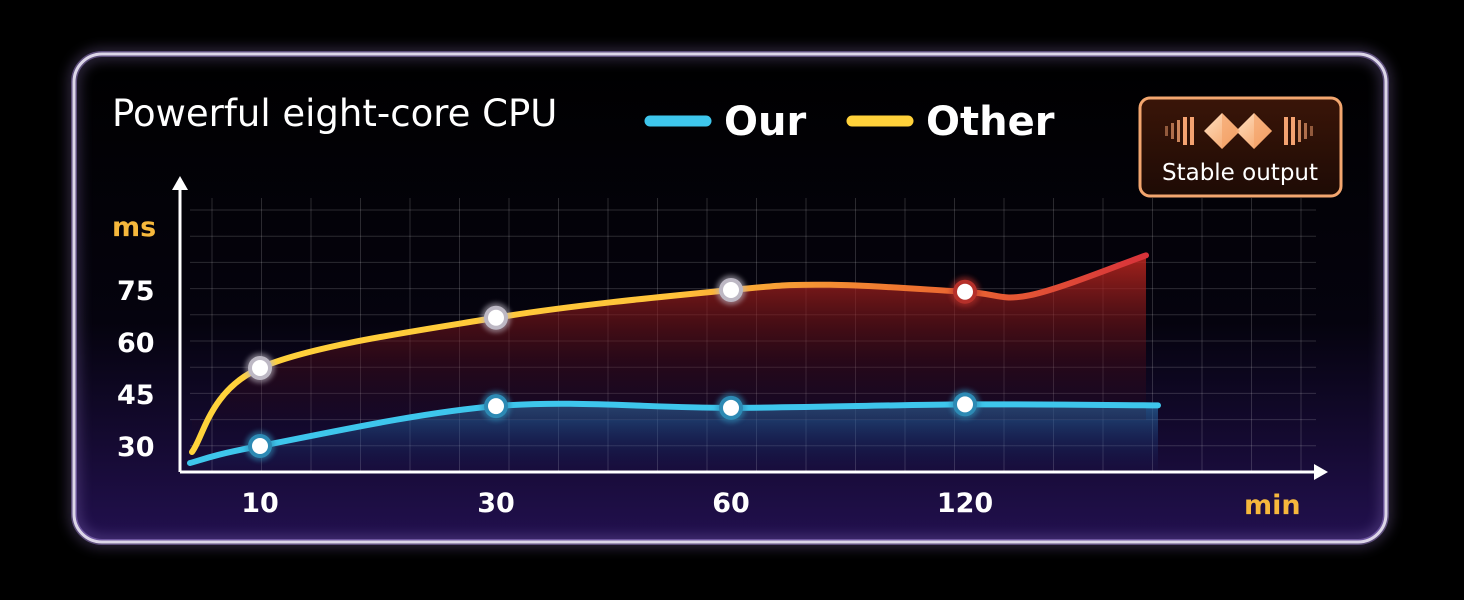 The image size is (1464, 600). I want to click on stable-output-badge: Stable output, so click(1240, 147).